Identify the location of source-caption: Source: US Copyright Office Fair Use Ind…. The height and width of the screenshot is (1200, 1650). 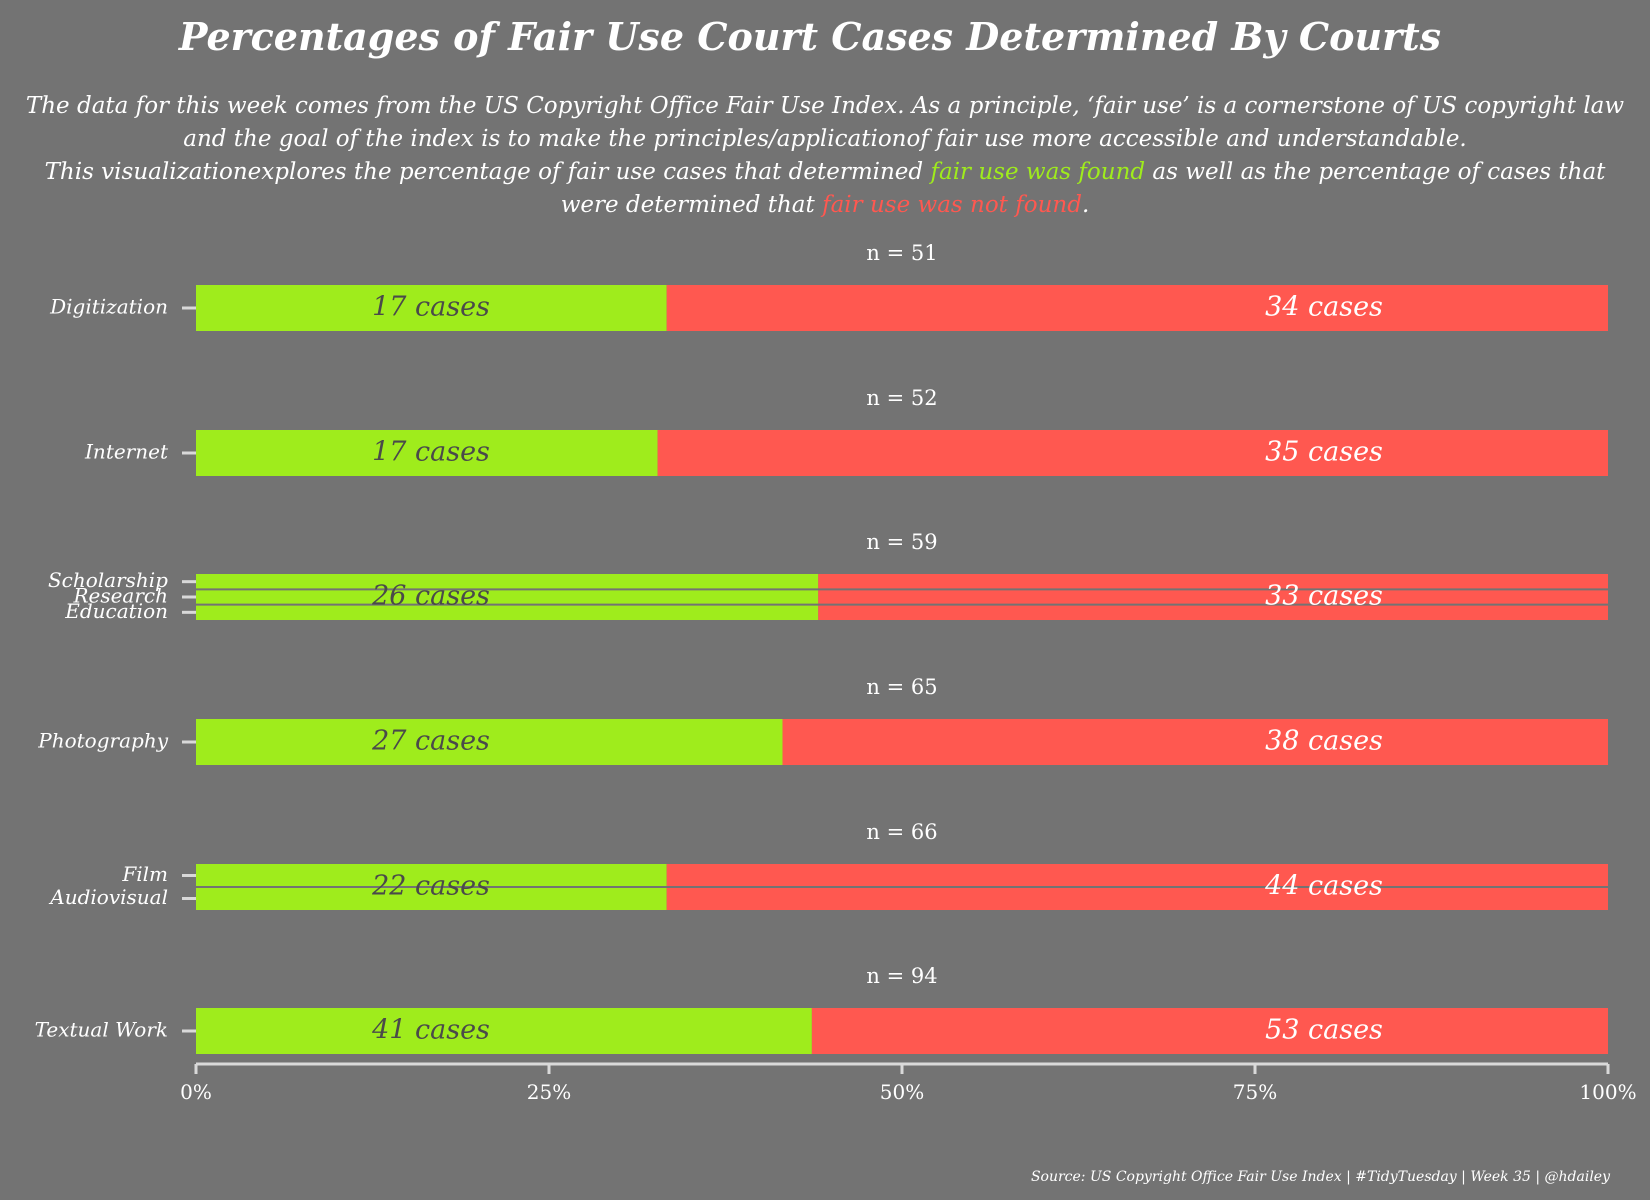
(1320, 1177).